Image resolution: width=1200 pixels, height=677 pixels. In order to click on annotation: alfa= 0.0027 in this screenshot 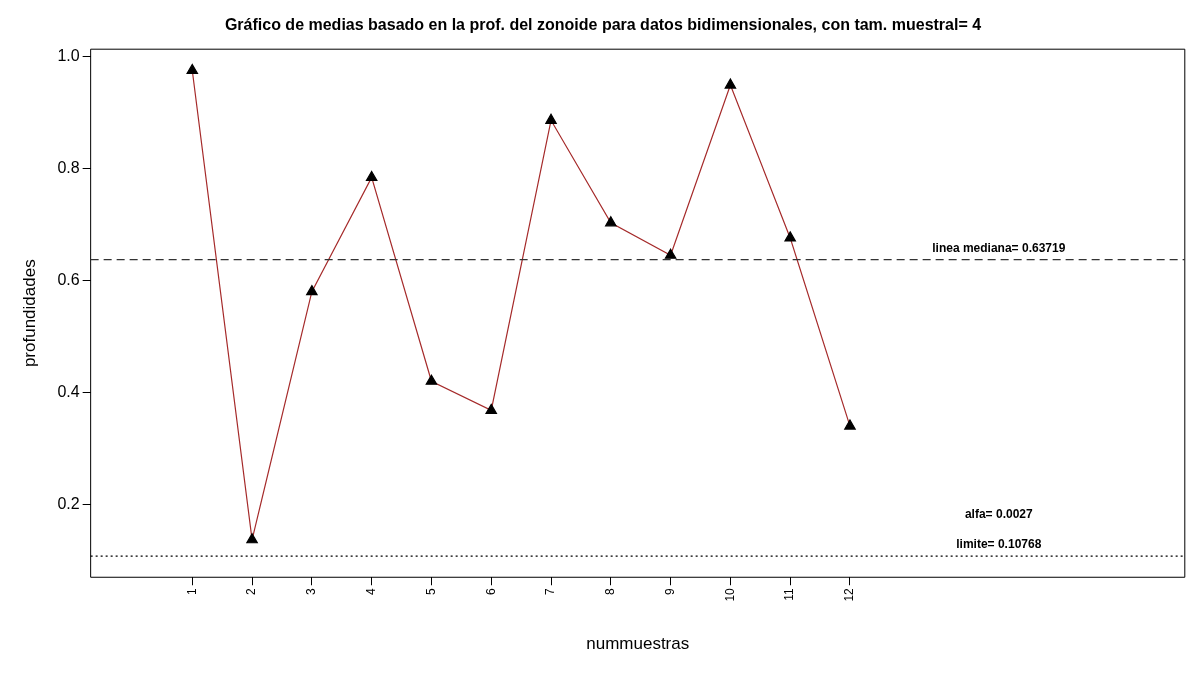, I will do `click(998, 514)`.